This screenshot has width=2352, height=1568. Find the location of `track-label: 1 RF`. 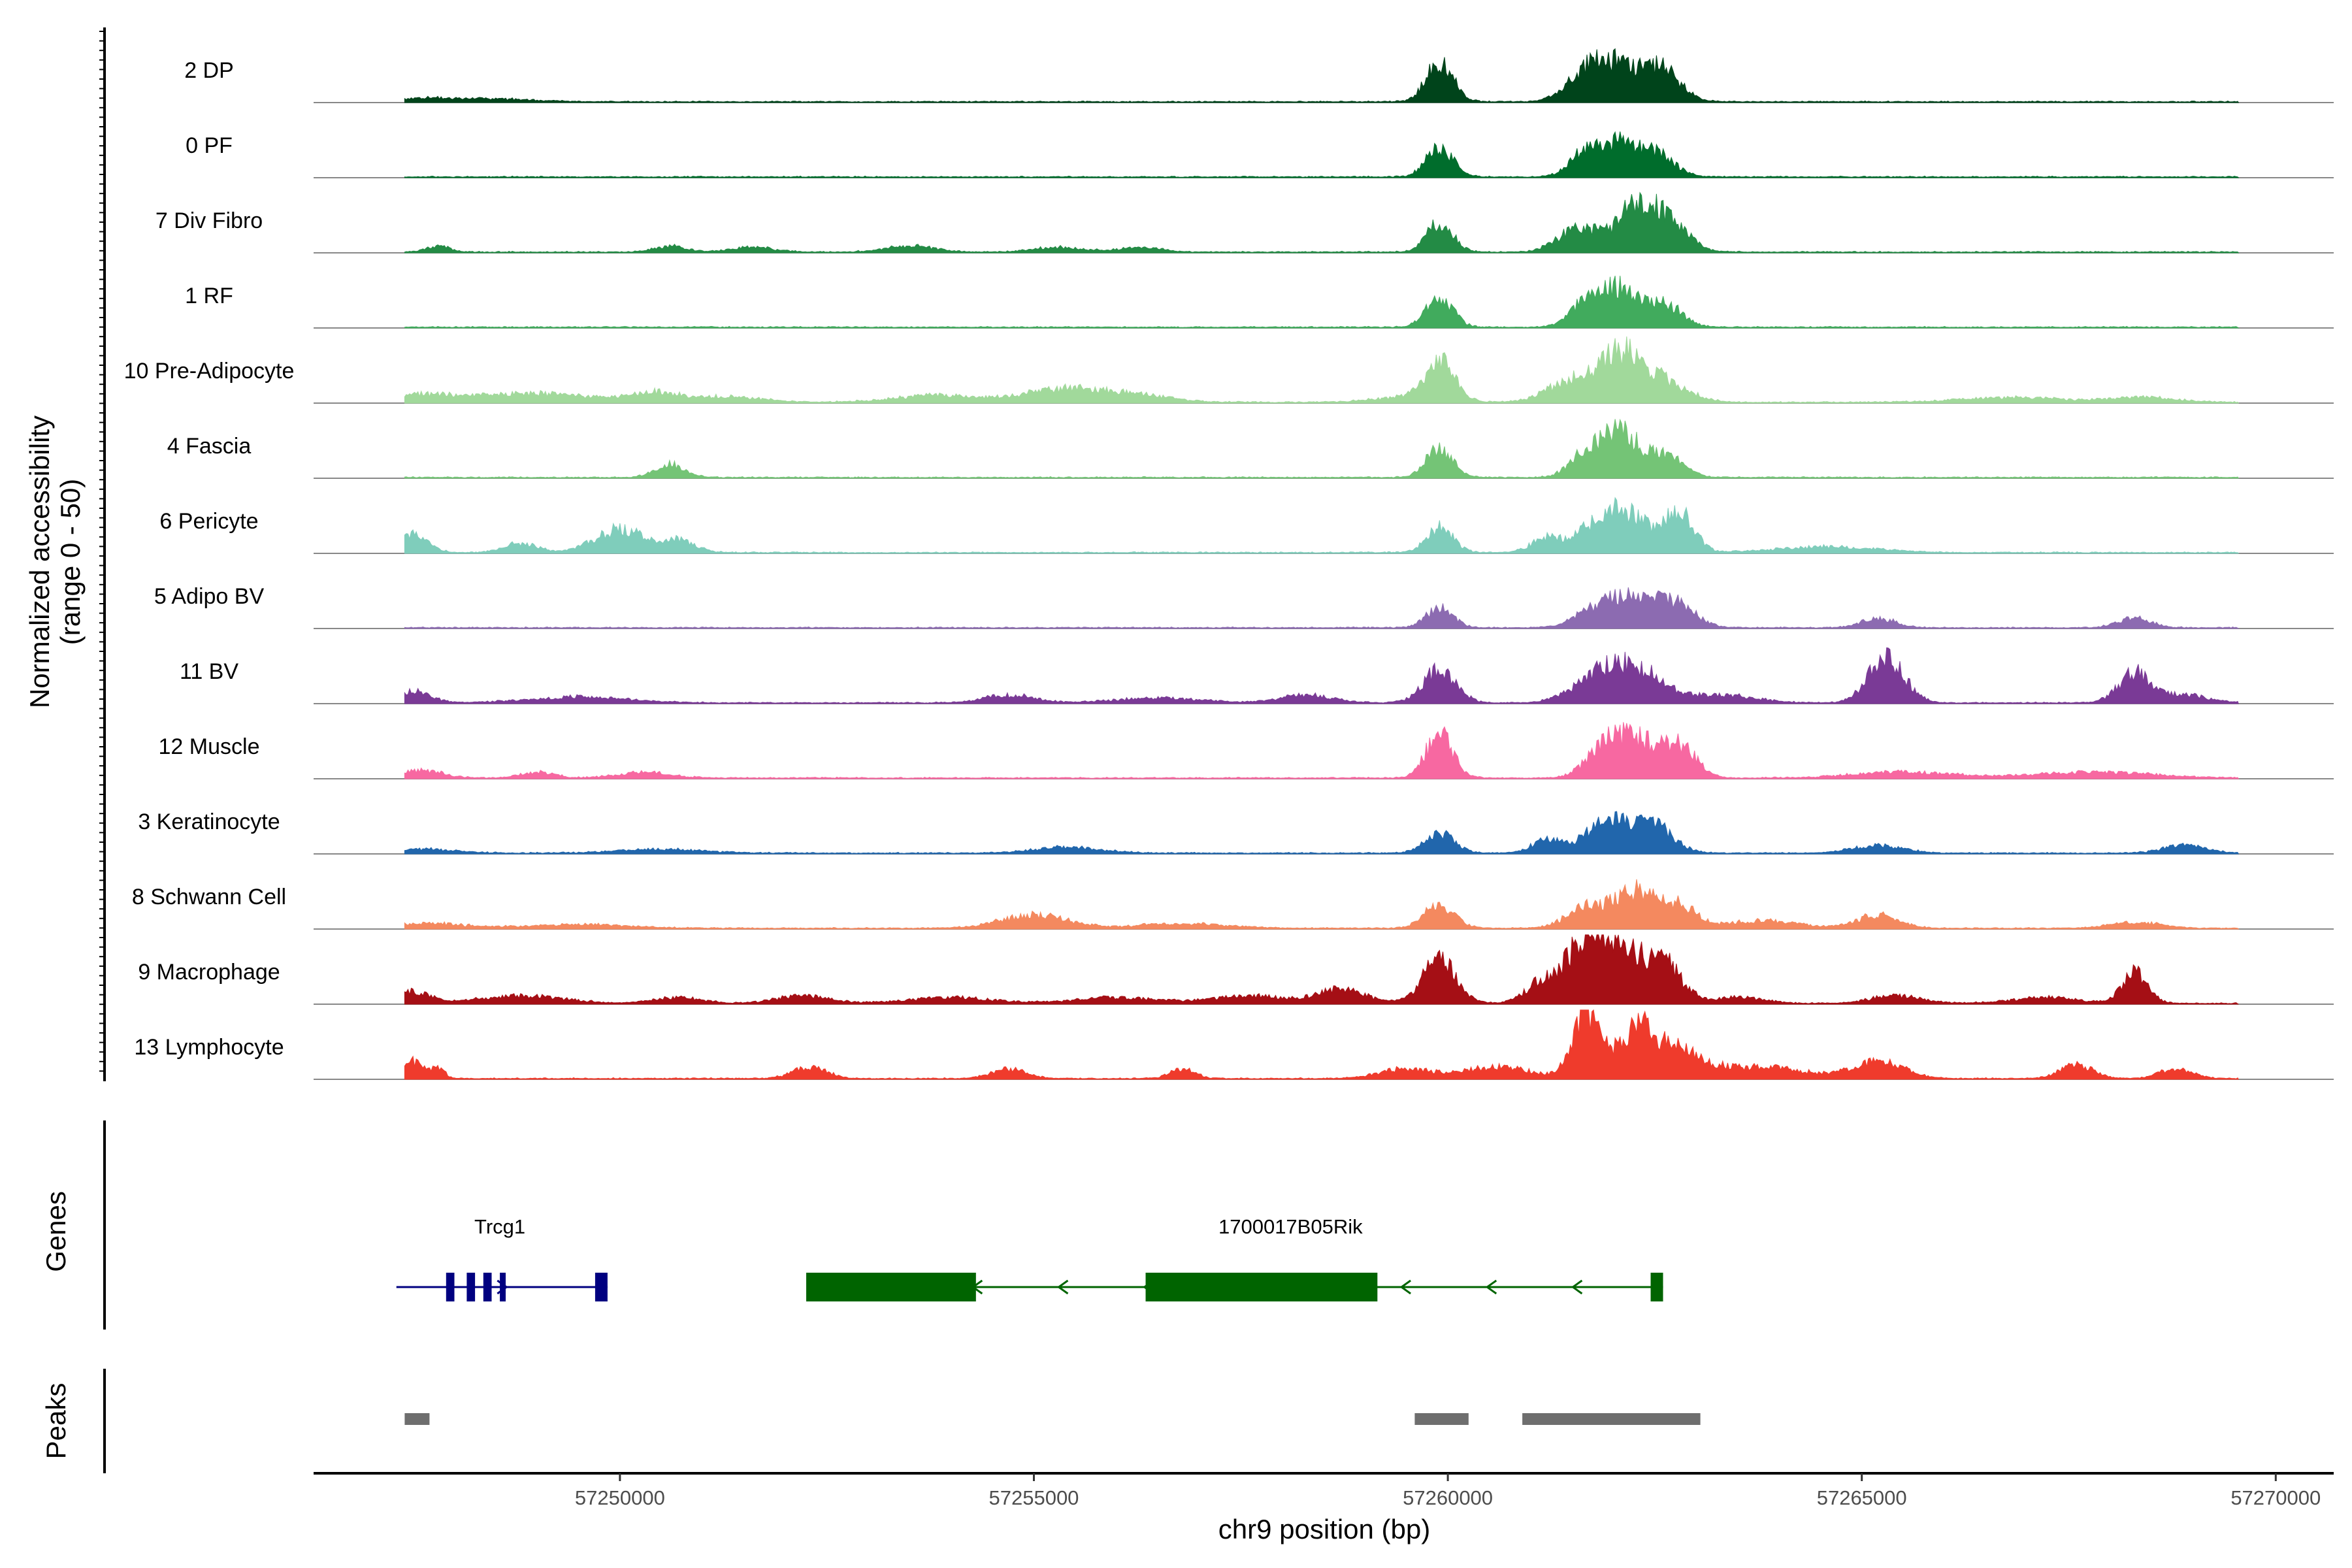

track-label: 1 RF is located at coordinates (209, 296).